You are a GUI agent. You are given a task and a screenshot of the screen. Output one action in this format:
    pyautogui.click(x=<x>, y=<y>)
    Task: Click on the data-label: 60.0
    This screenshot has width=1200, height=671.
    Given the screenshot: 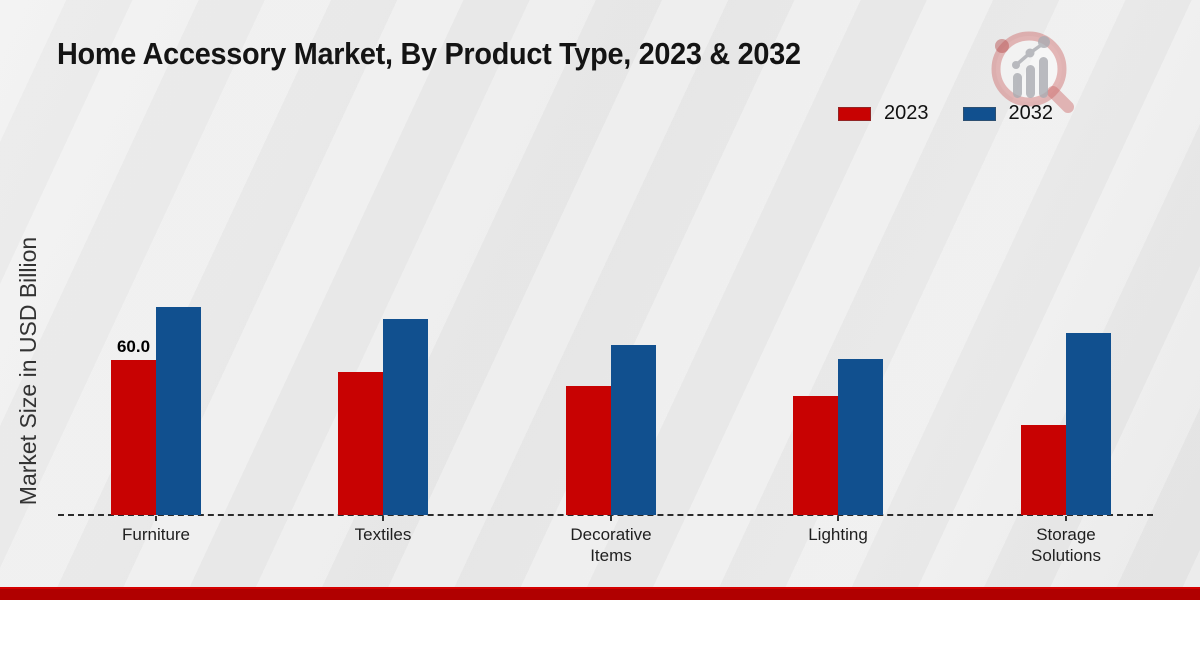 What is the action you would take?
    pyautogui.click(x=133, y=346)
    